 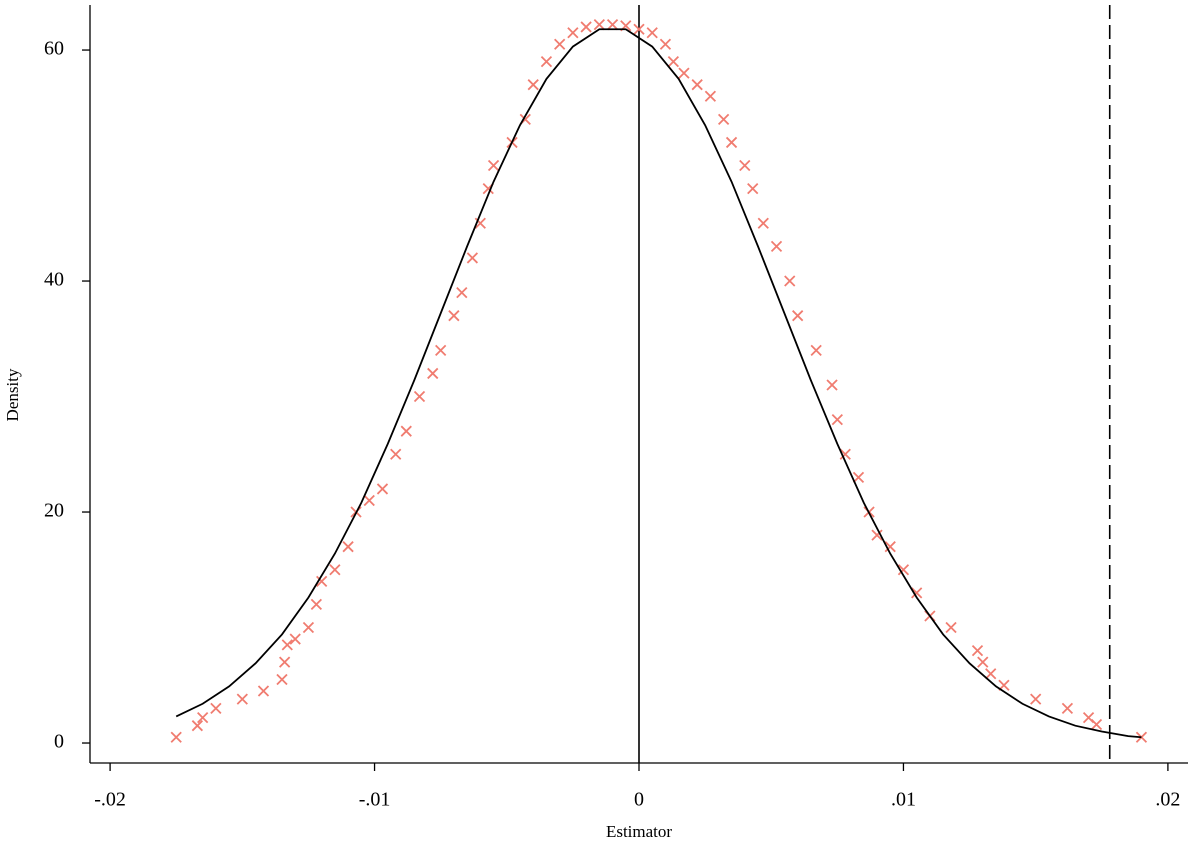 What do you see at coordinates (639, 831) in the screenshot?
I see `x-axis-label: Estimator` at bounding box center [639, 831].